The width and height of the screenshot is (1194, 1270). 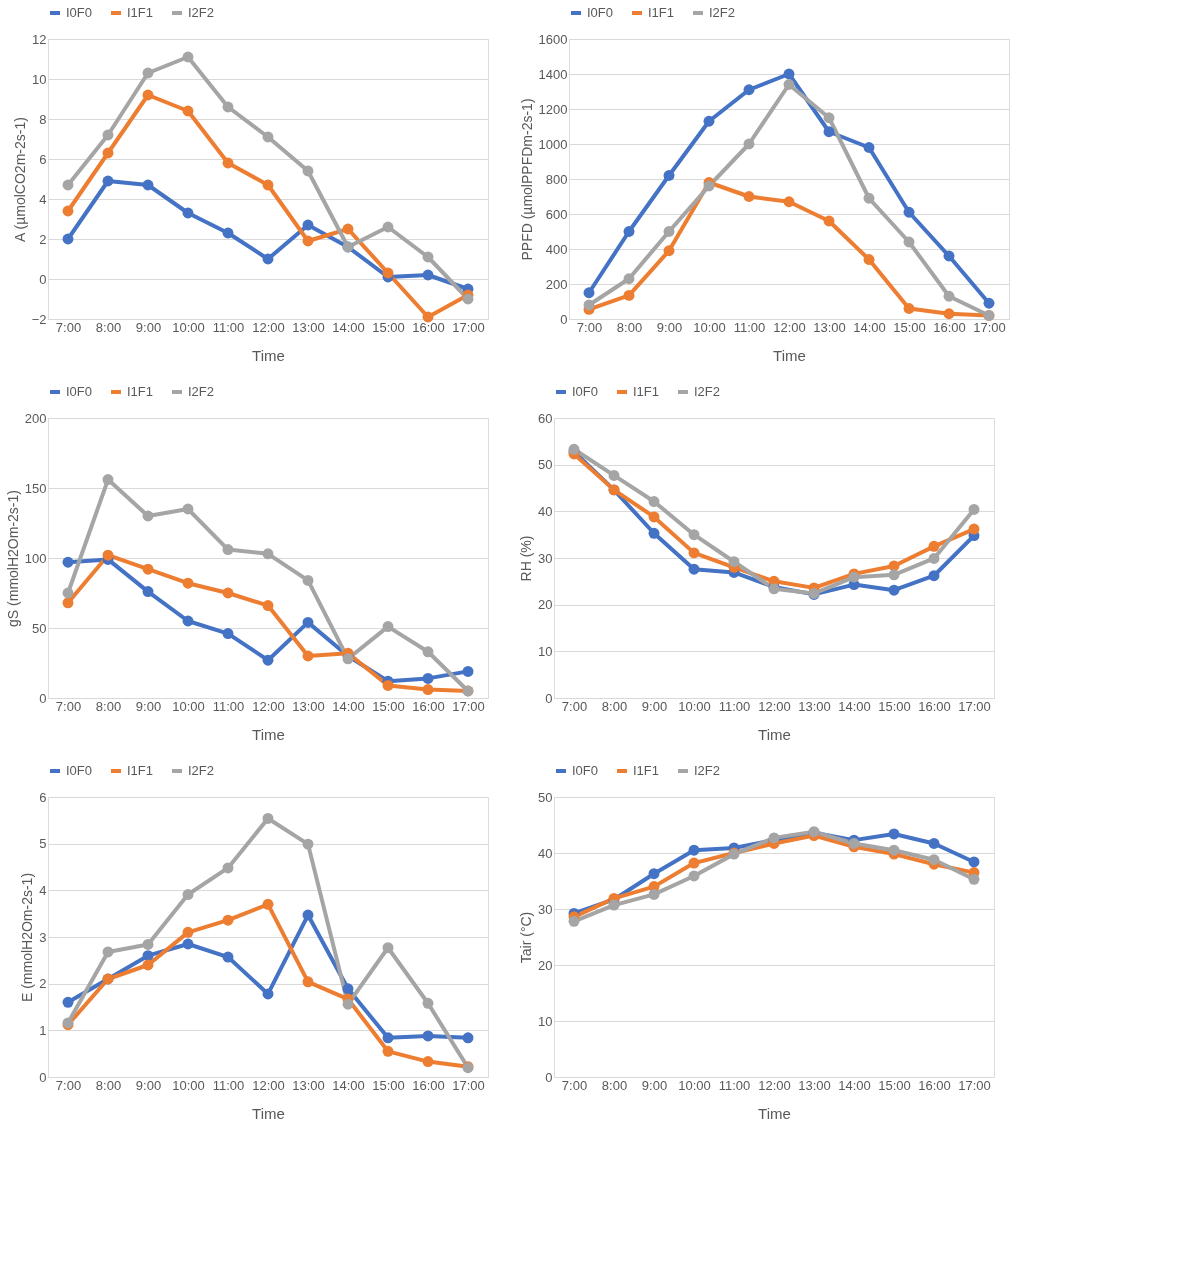 I want to click on y-axis-title: Tair (°C), so click(x=526, y=937).